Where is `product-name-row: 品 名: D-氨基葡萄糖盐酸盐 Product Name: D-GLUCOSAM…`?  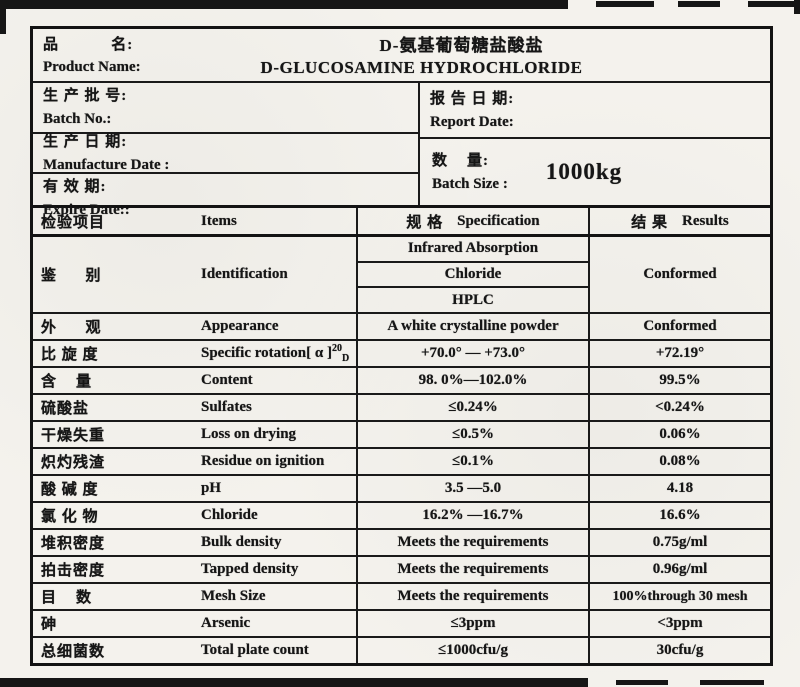 product-name-row: 品 名: D-氨基葡萄糖盐酸盐 Product Name: D-GLUCOSAM… is located at coordinates (401, 55).